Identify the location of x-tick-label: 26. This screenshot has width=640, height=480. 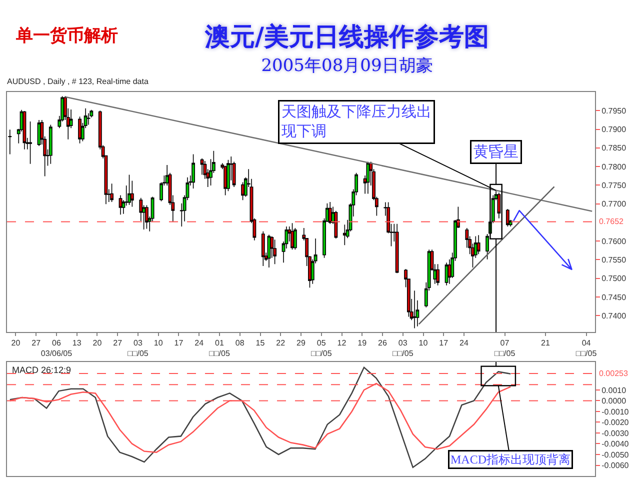
(383, 343).